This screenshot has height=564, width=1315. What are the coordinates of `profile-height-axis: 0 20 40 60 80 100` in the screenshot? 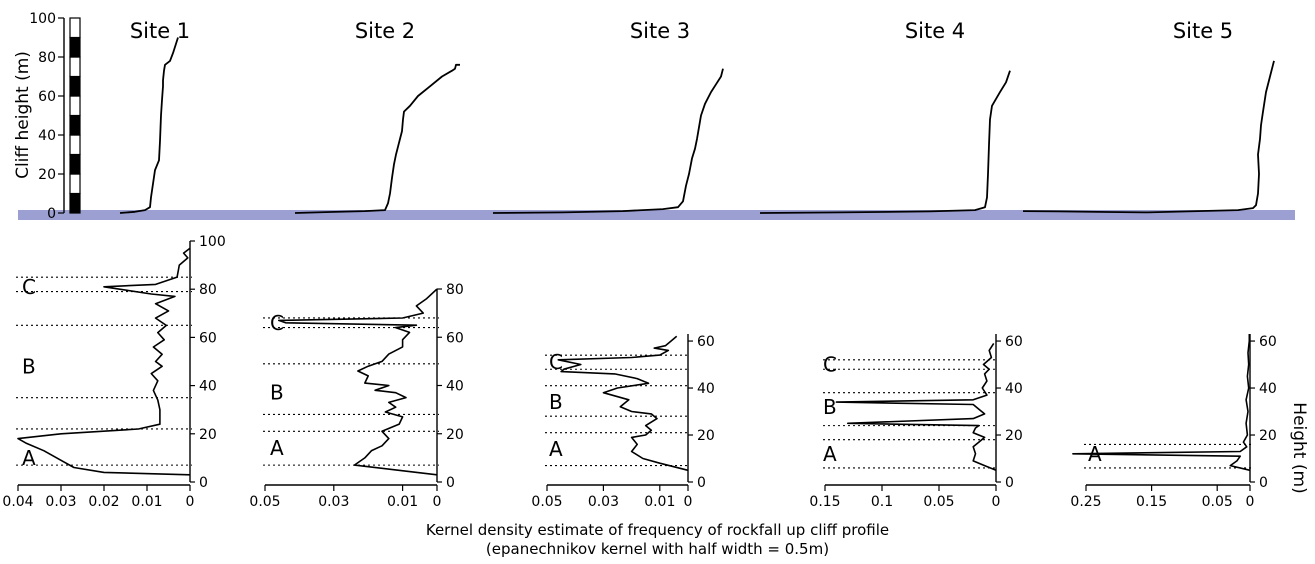 It's located at (47, 116).